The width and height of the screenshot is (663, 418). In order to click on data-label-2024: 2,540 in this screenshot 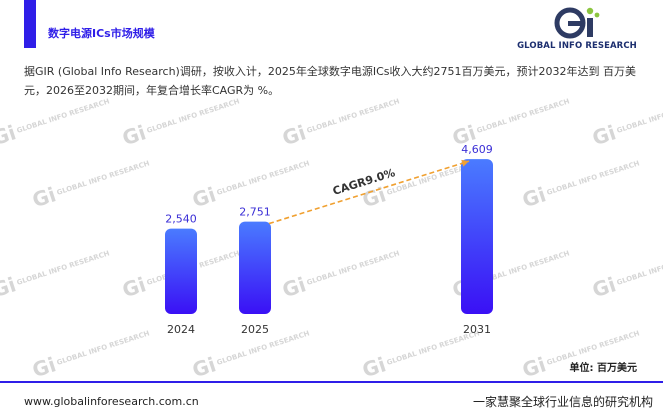, I will do `click(181, 219)`.